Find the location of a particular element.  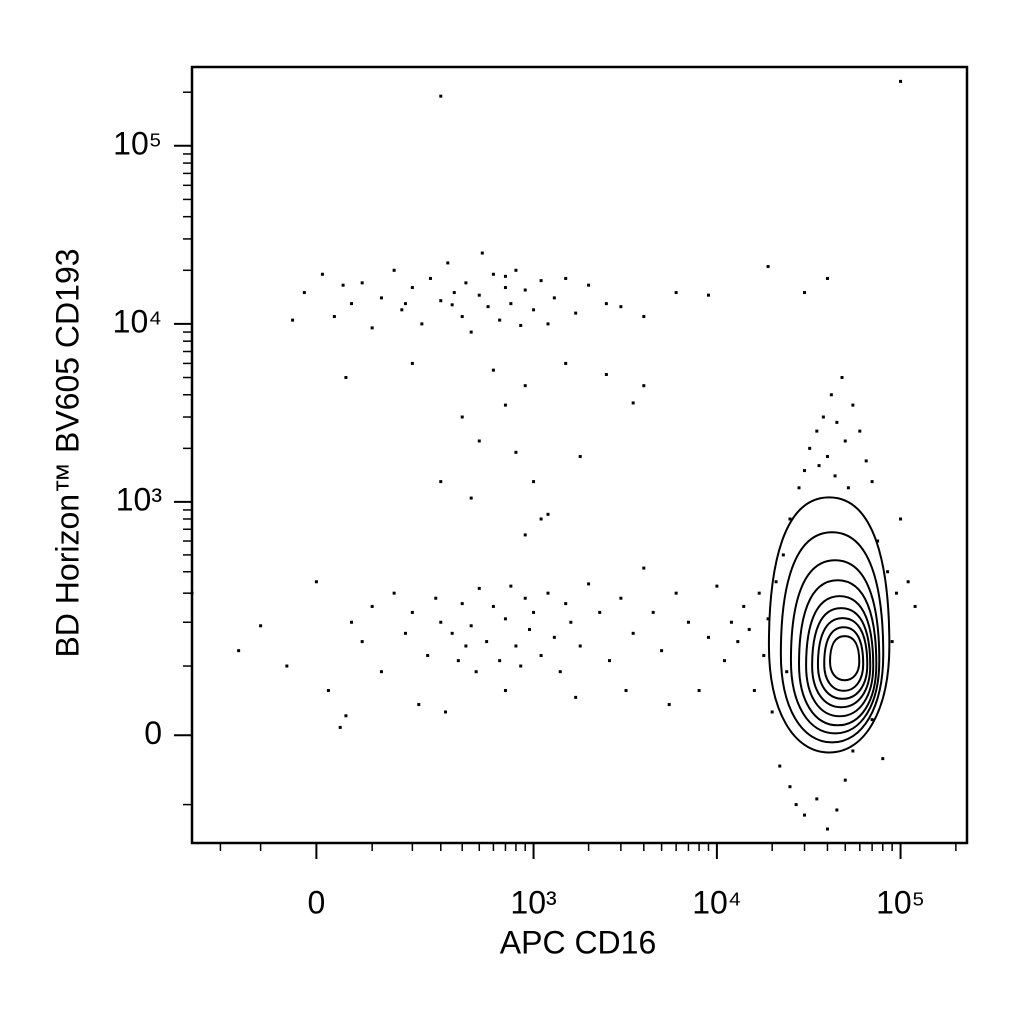

y-tick-label: 0 is located at coordinates (153, 733).